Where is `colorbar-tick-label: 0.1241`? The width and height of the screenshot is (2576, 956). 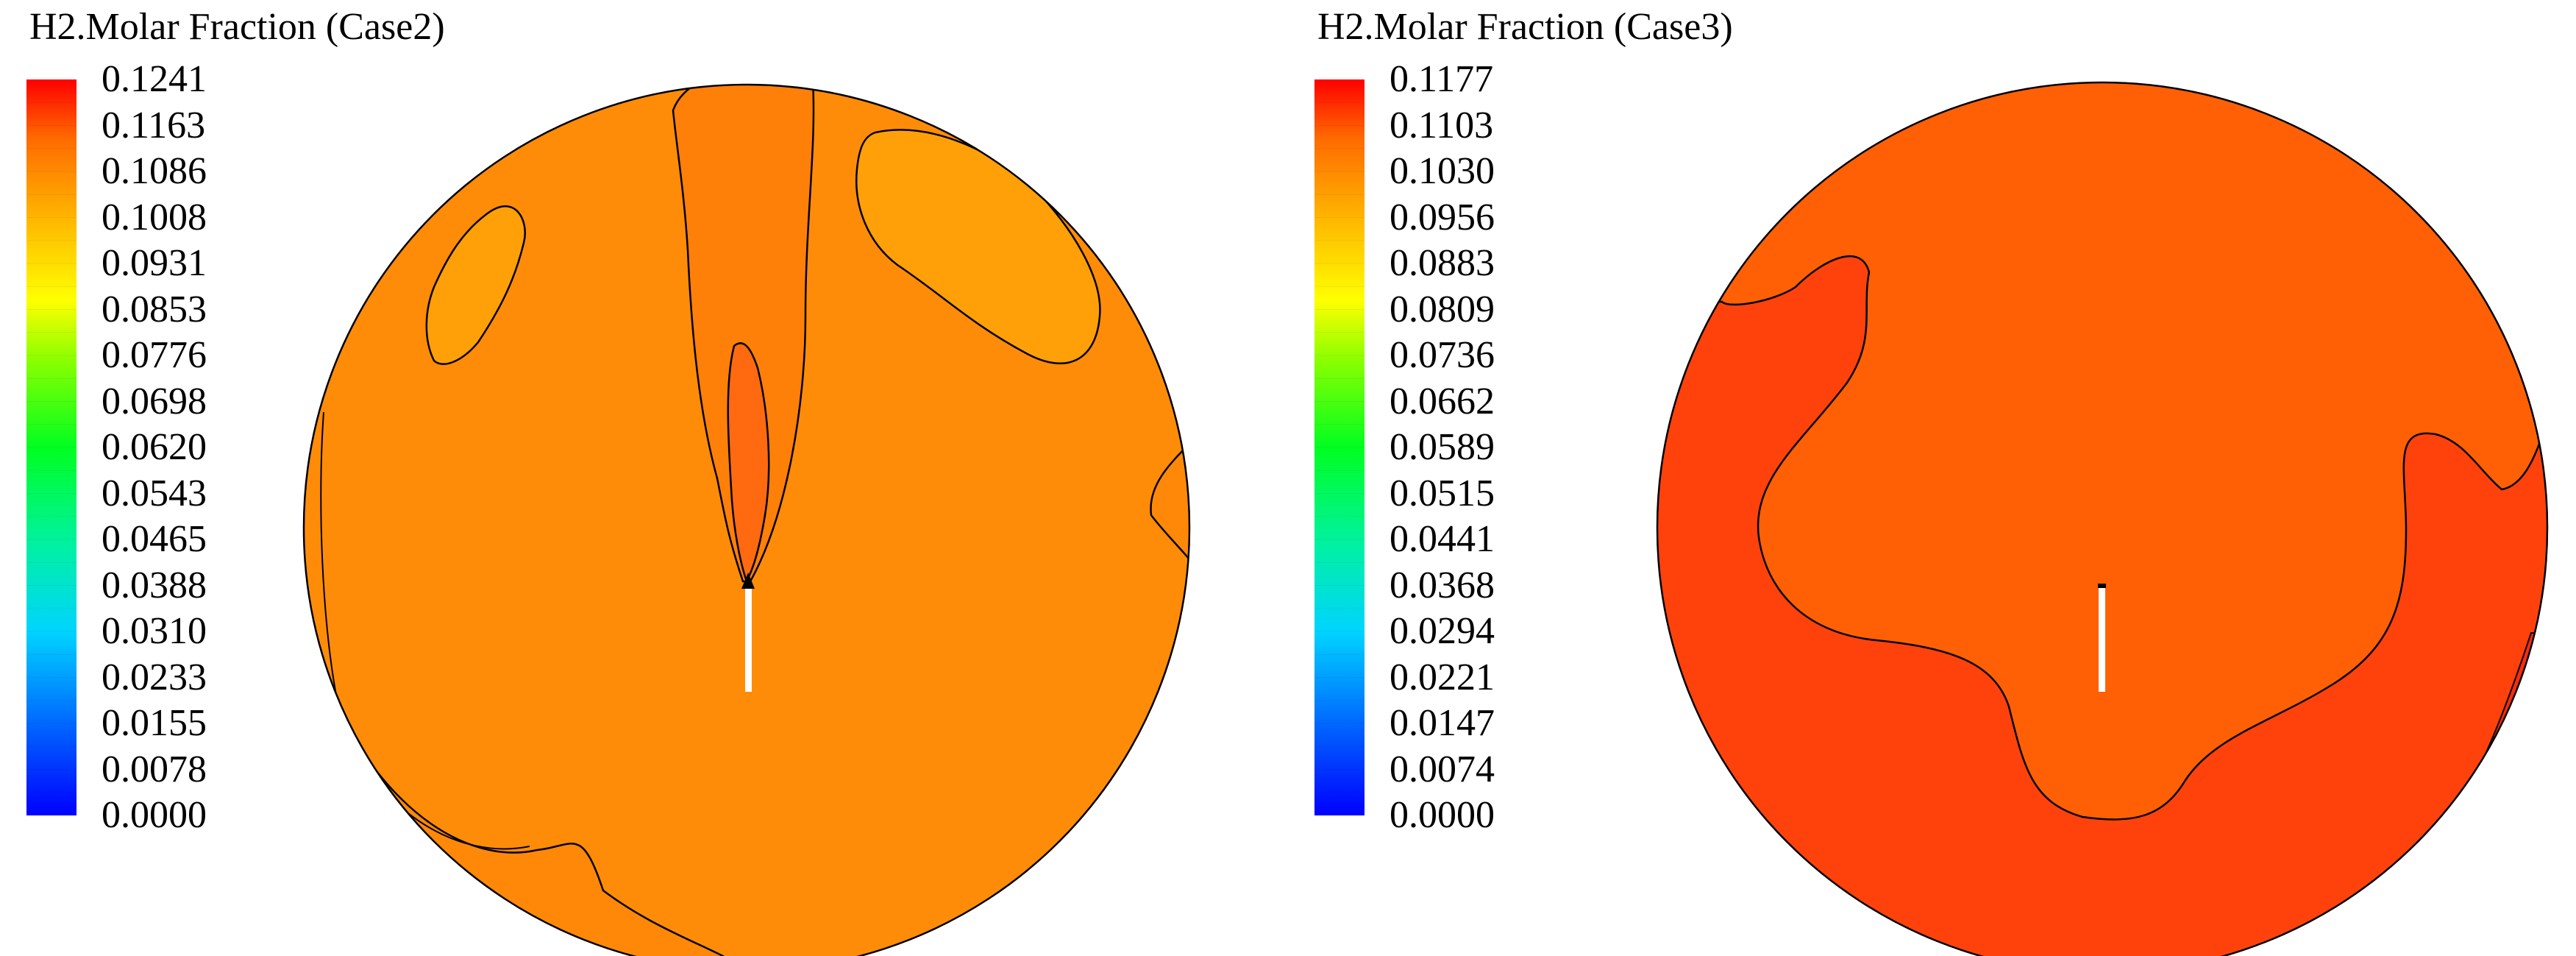
colorbar-tick-label: 0.1241 is located at coordinates (154, 79).